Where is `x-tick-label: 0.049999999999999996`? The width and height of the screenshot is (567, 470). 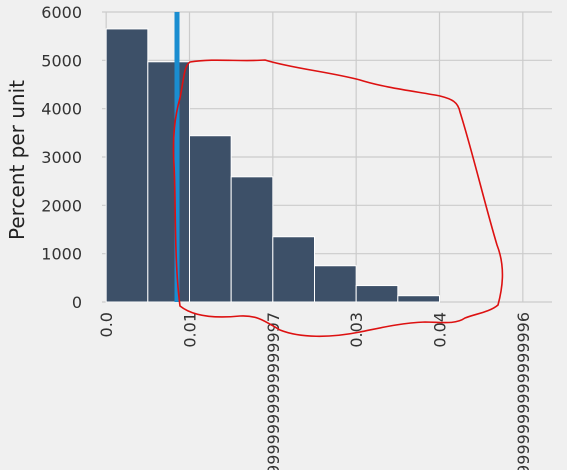 x-tick-label: 0.049999999999999996 is located at coordinates (523, 391).